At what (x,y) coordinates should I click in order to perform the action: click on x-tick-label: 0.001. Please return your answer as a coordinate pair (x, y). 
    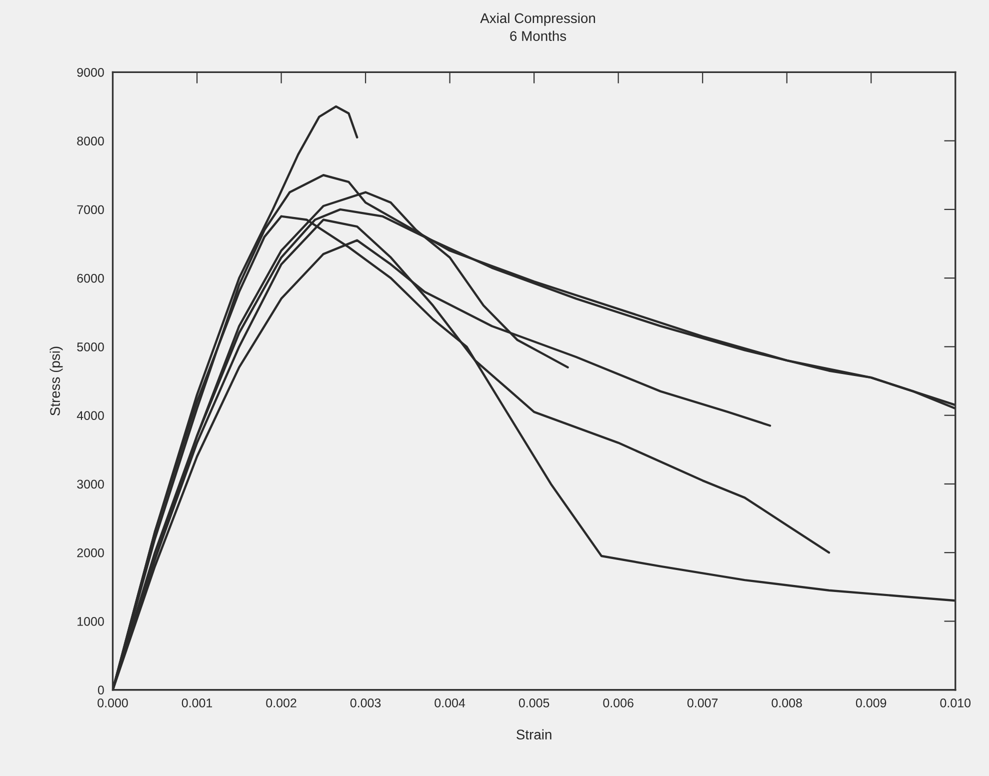
    Looking at the image, I should click on (197, 703).